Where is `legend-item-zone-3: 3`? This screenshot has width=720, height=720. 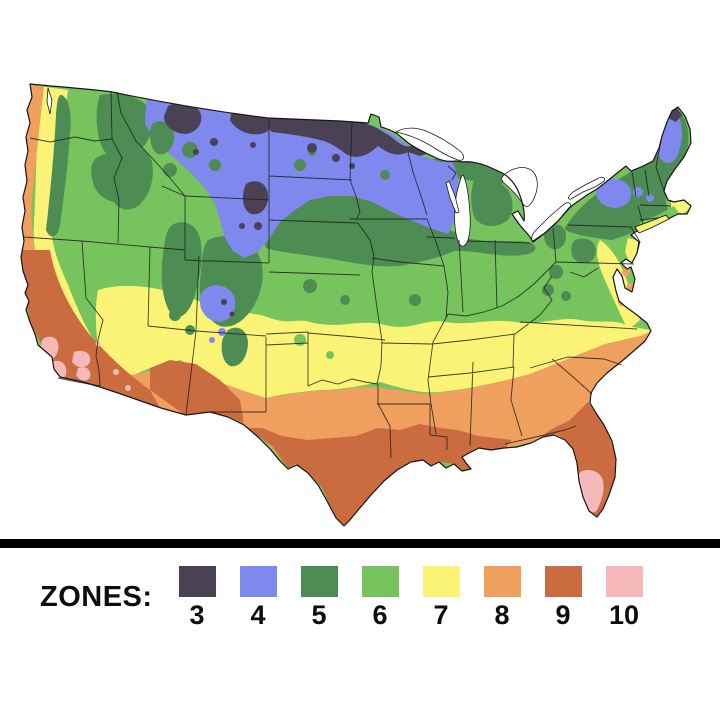
legend-item-zone-3: 3 is located at coordinates (197, 598).